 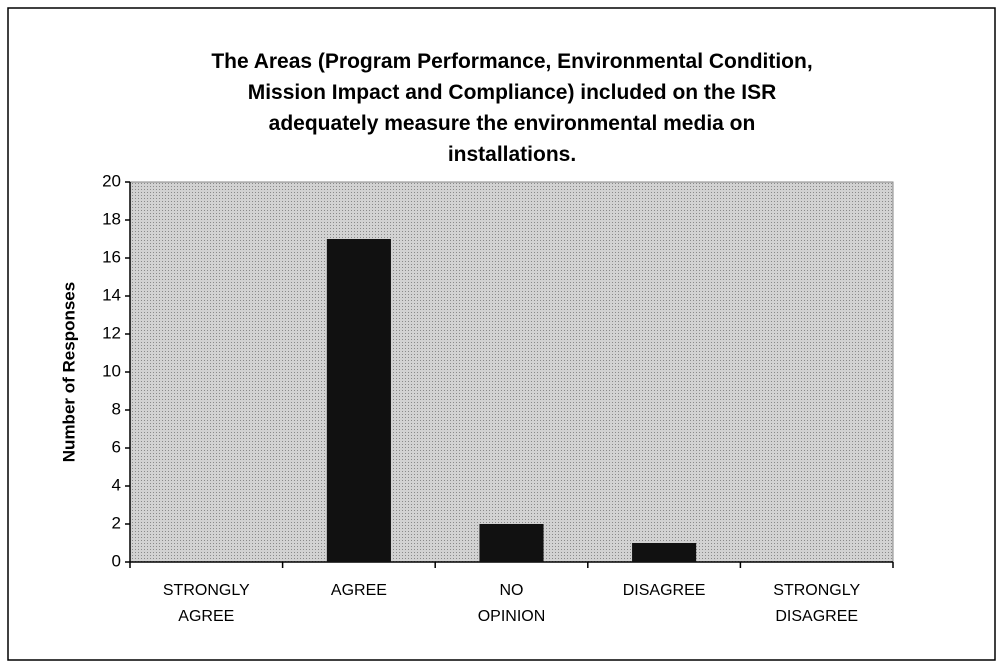 I want to click on x-tick-label: DISAGREE, so click(x=664, y=590).